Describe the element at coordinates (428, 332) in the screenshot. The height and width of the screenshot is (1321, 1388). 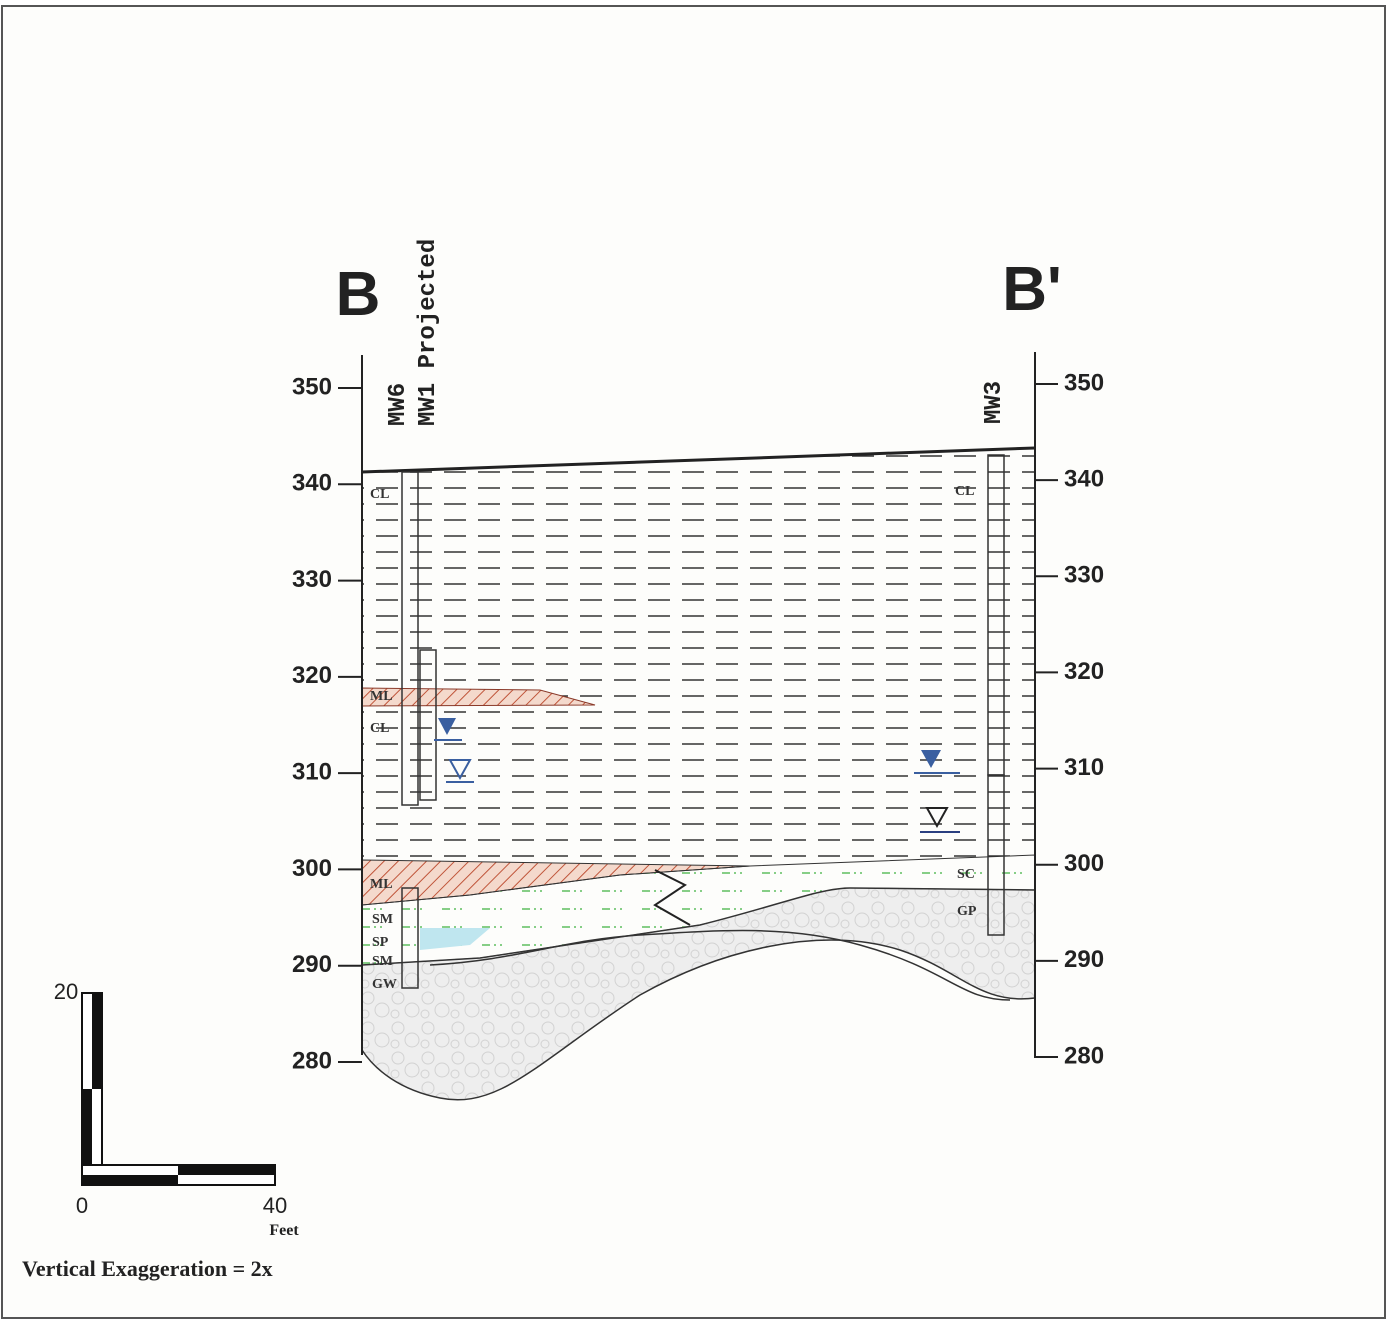
I see `well-label: MW1 Projected` at that location.